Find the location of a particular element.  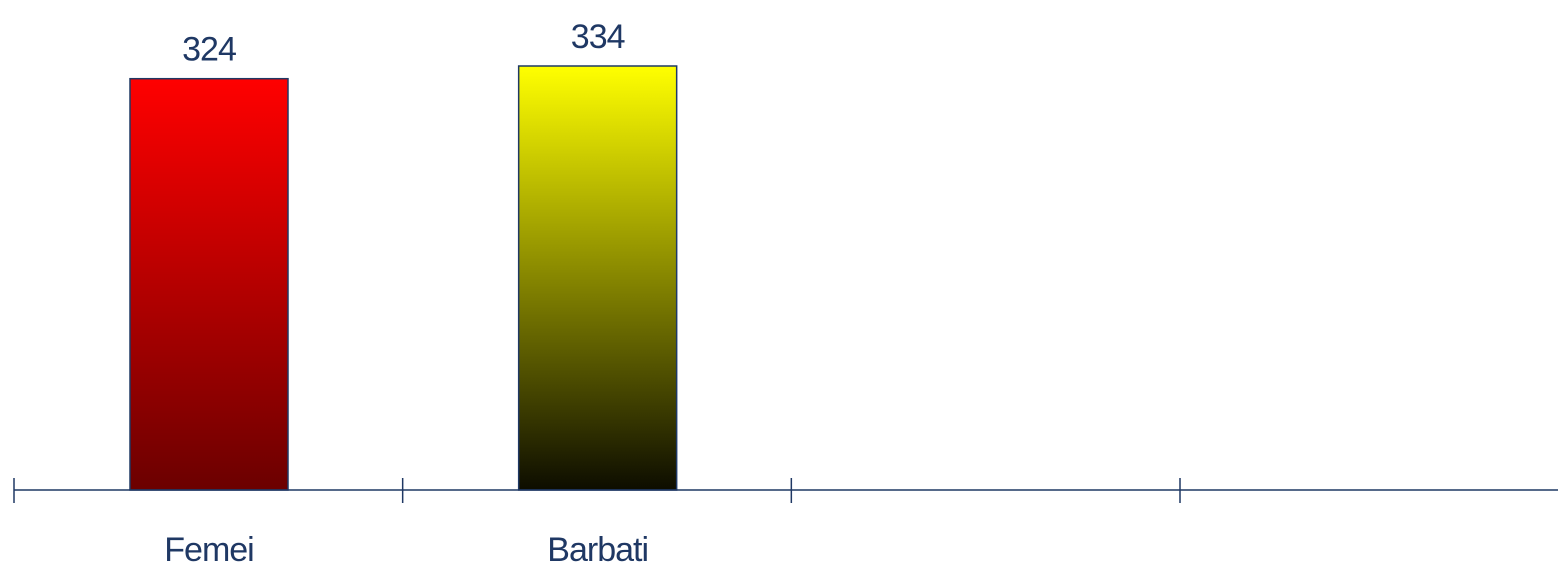

data-label: 334 is located at coordinates (598, 37).